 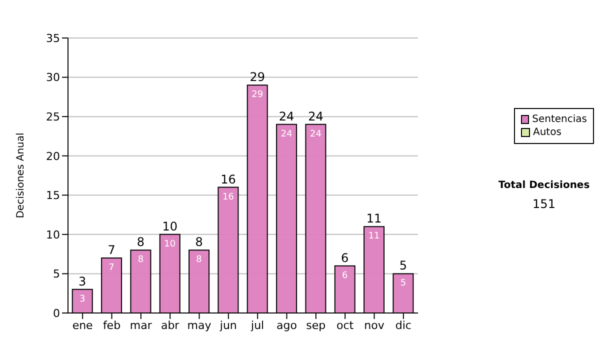 What do you see at coordinates (111, 325) in the screenshot?
I see `x-tick-label: feb` at bounding box center [111, 325].